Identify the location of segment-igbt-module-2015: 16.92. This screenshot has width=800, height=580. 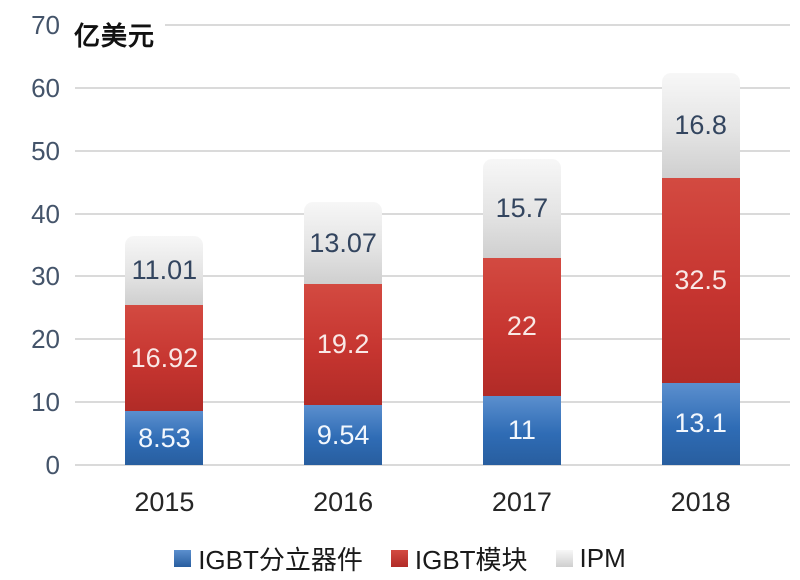
(164, 358).